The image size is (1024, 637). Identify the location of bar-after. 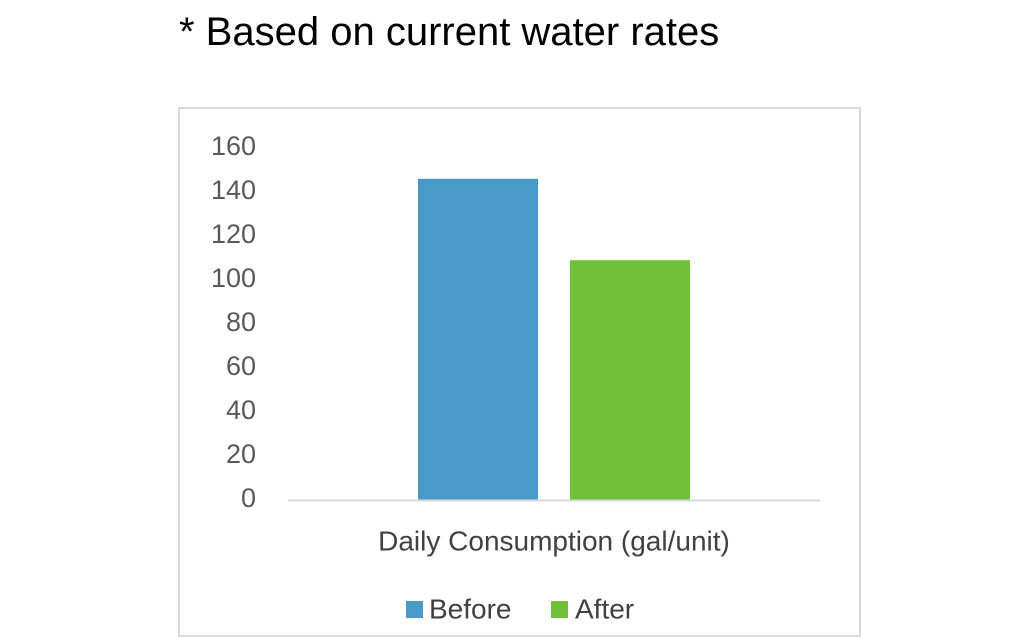
(630, 380).